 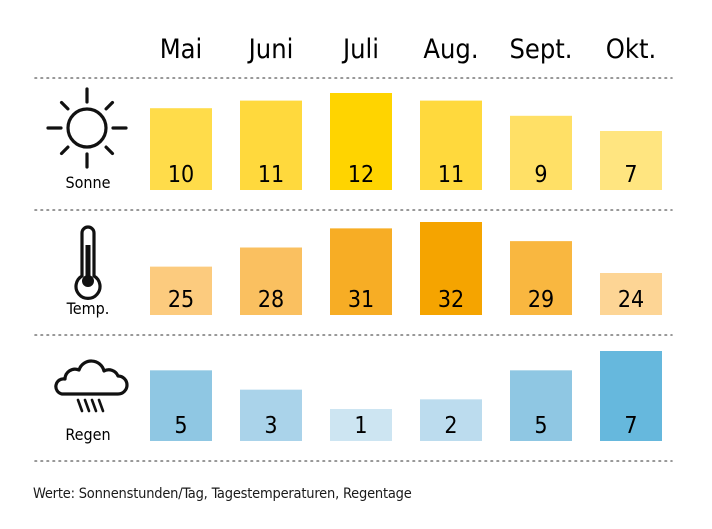 I want to click on bar-value-label: 25, so click(x=181, y=300).